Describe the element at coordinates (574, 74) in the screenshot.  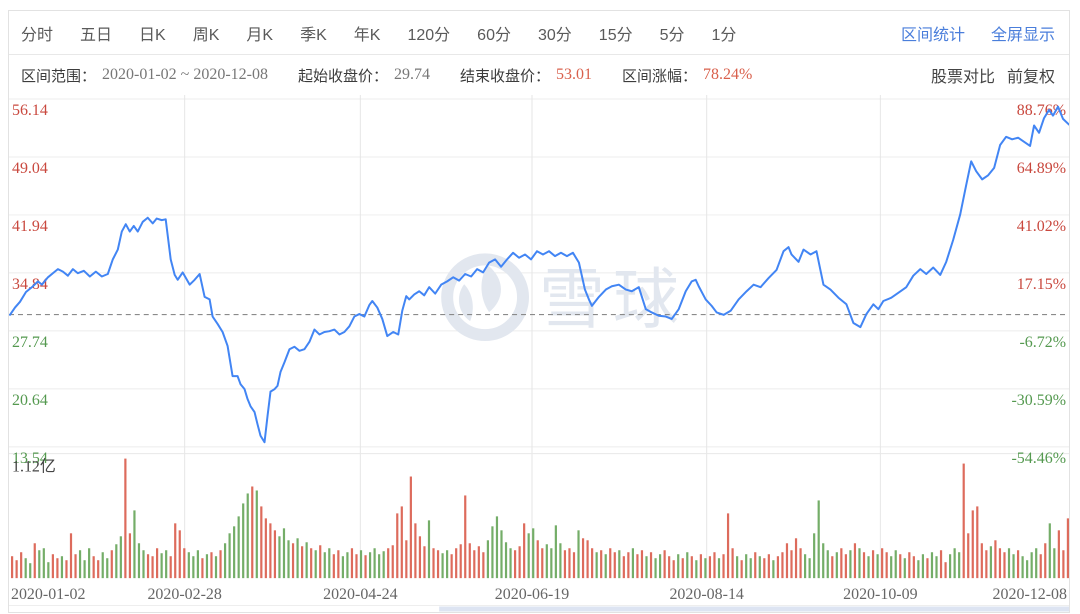
I see `end-close-value: 53.01` at that location.